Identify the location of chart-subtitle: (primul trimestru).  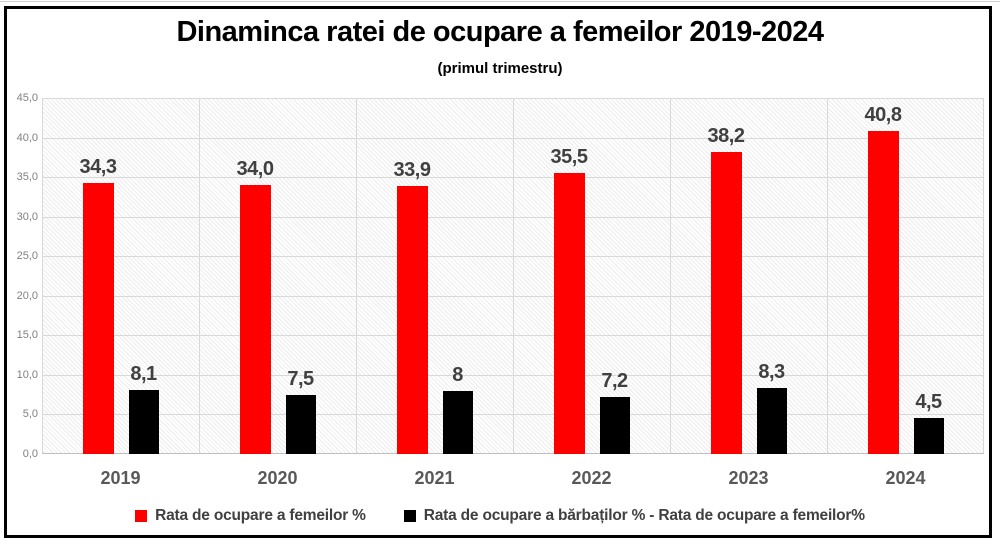
(500, 68).